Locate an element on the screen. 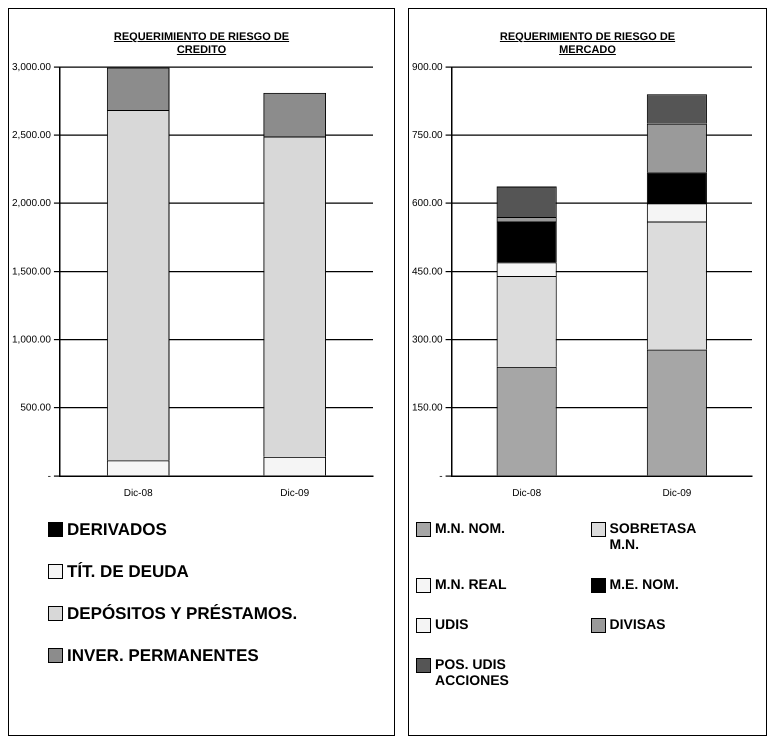 This screenshot has width=767, height=737. y-tick-label: 2,500.00 is located at coordinates (32, 135).